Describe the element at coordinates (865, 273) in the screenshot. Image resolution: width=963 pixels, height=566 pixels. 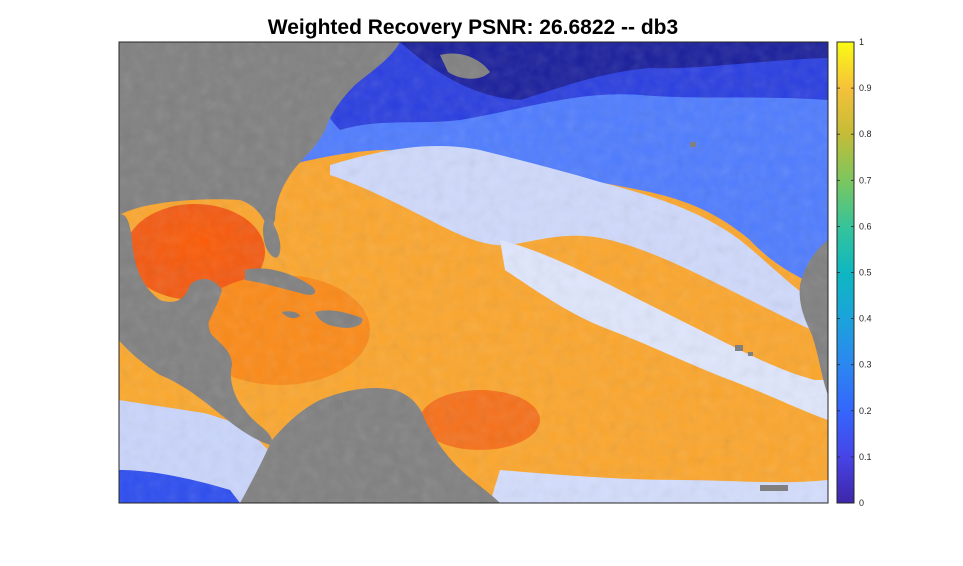
I see `colorbar-tick-label: 0.5` at that location.